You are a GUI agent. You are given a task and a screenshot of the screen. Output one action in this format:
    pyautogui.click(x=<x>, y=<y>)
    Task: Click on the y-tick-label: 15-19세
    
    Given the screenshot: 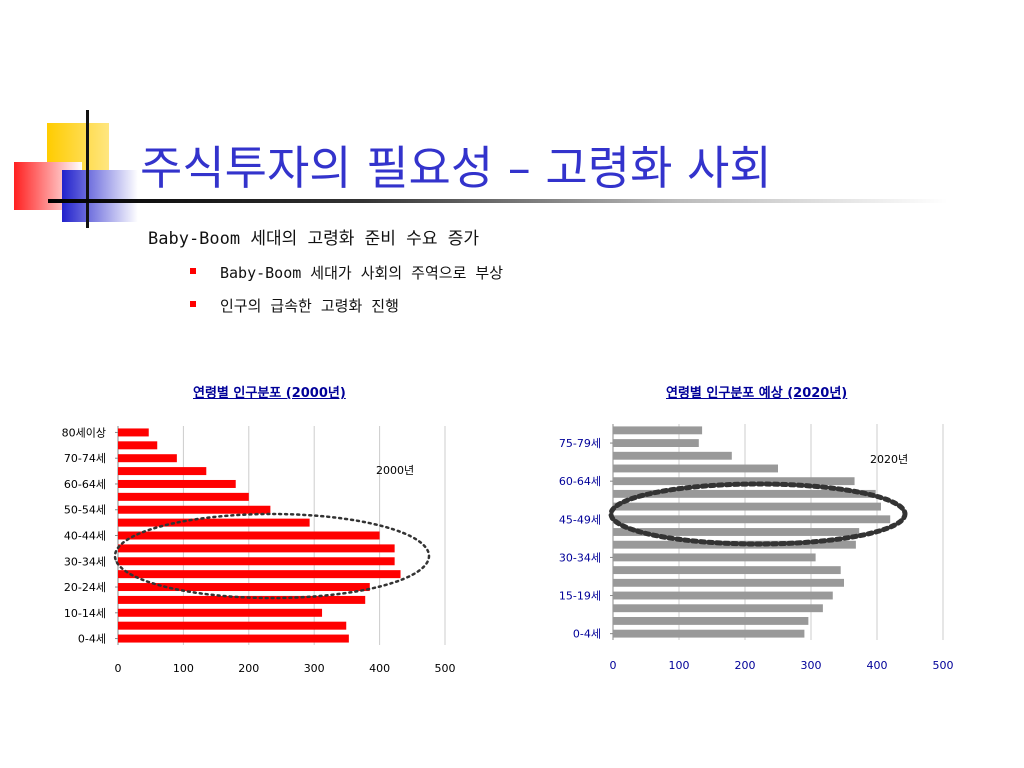 What is the action you would take?
    pyautogui.click(x=580, y=596)
    